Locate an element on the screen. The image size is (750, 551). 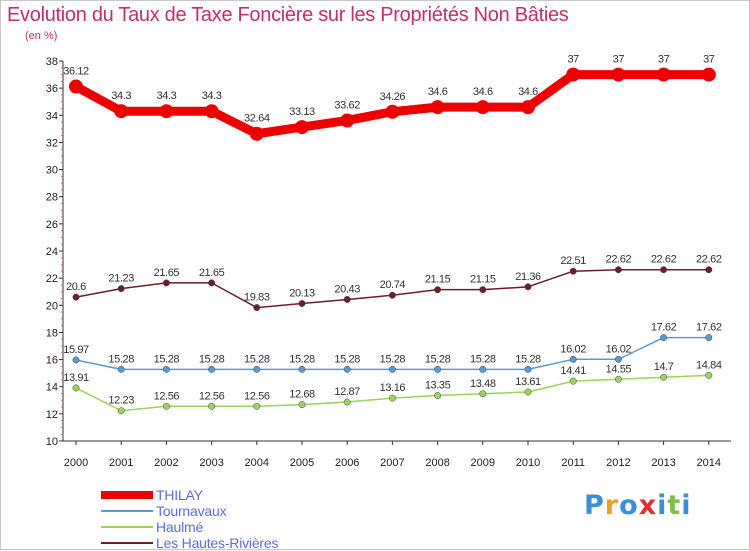
data-label: 21.65 is located at coordinates (167, 273).